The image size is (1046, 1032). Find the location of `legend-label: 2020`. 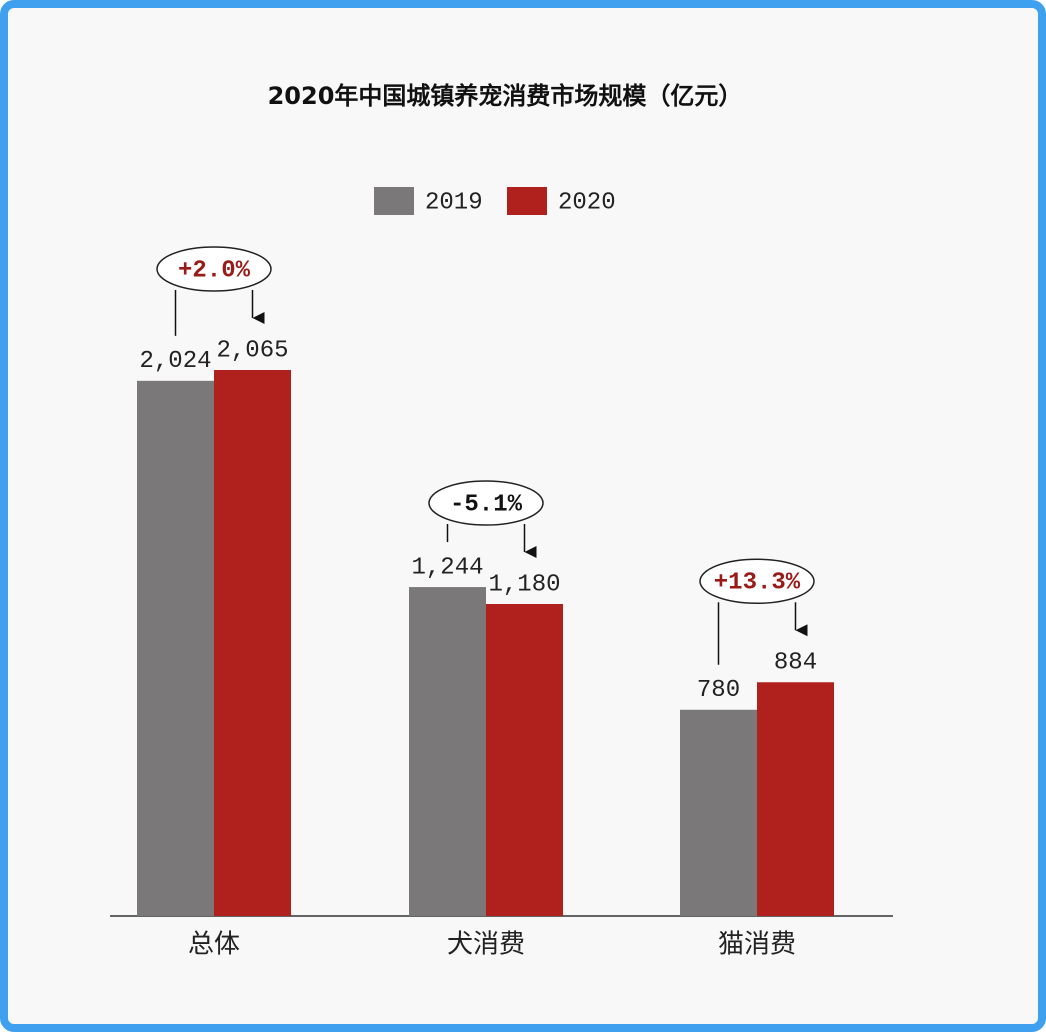

legend-label: 2020 is located at coordinates (587, 202).